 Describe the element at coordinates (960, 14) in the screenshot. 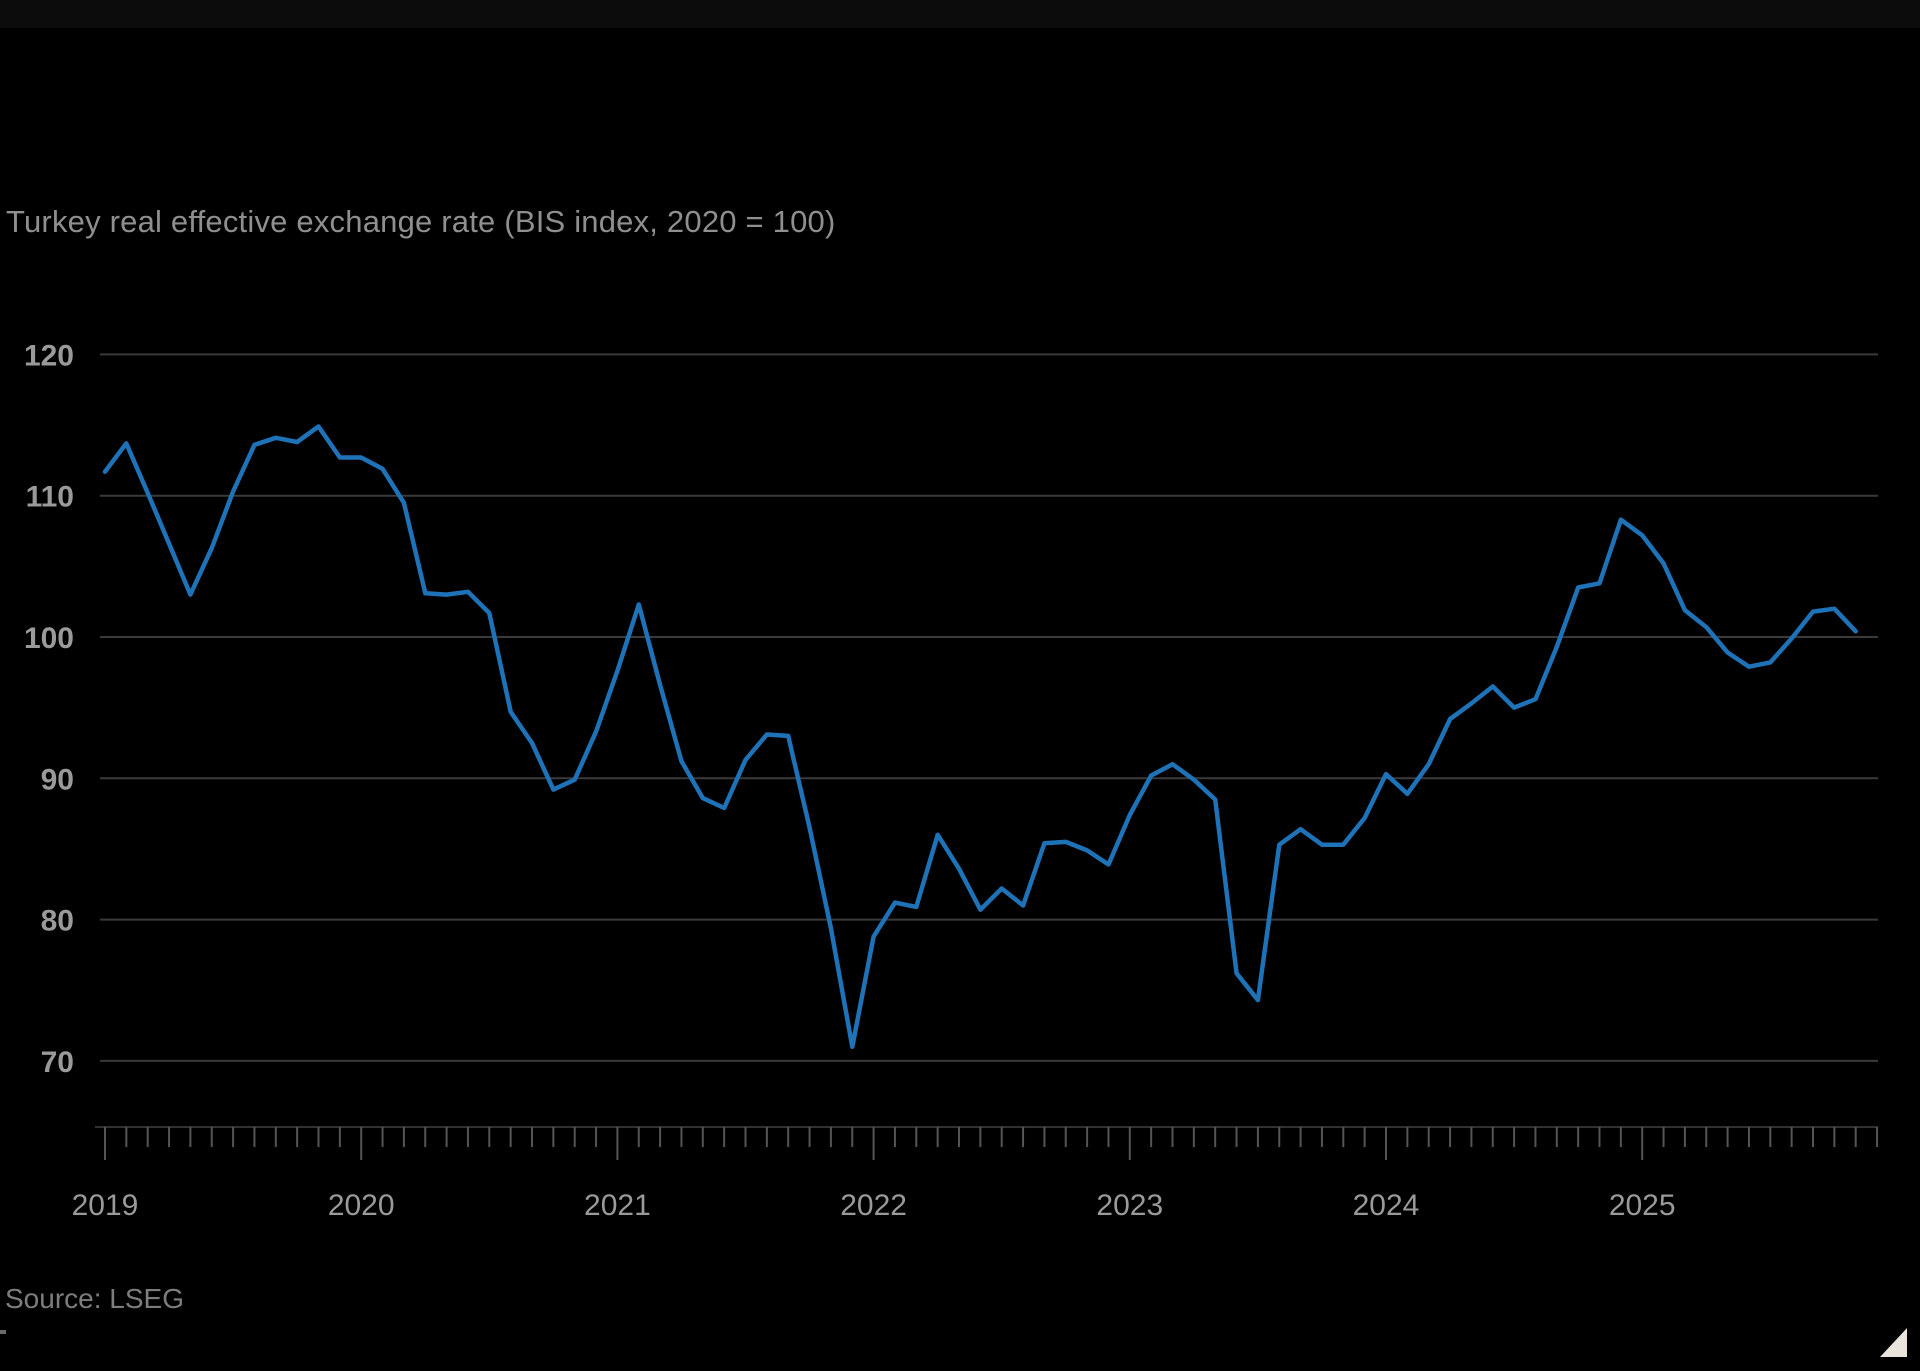

I see `top-border-strip` at that location.